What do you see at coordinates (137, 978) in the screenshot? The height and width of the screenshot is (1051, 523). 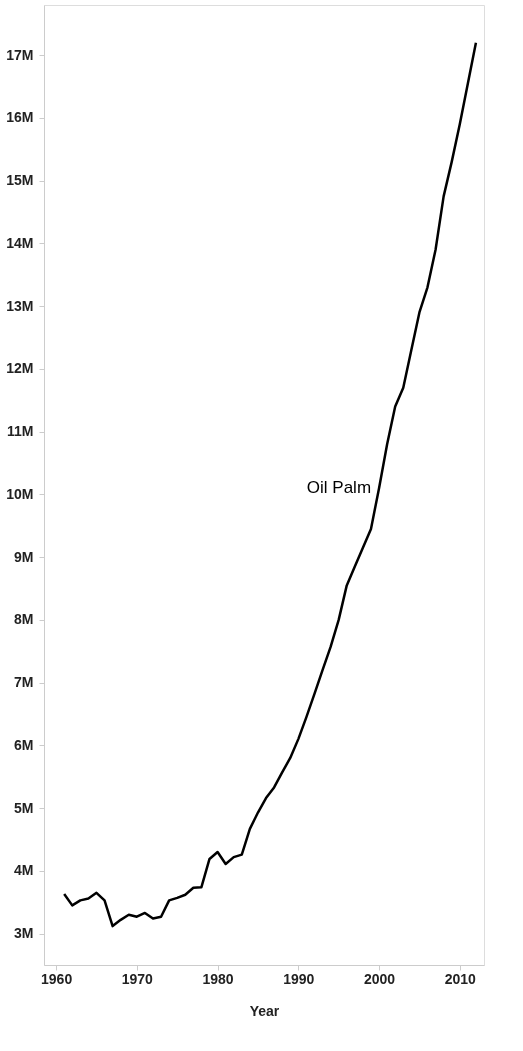 I see `x-tick-label: 1970` at bounding box center [137, 978].